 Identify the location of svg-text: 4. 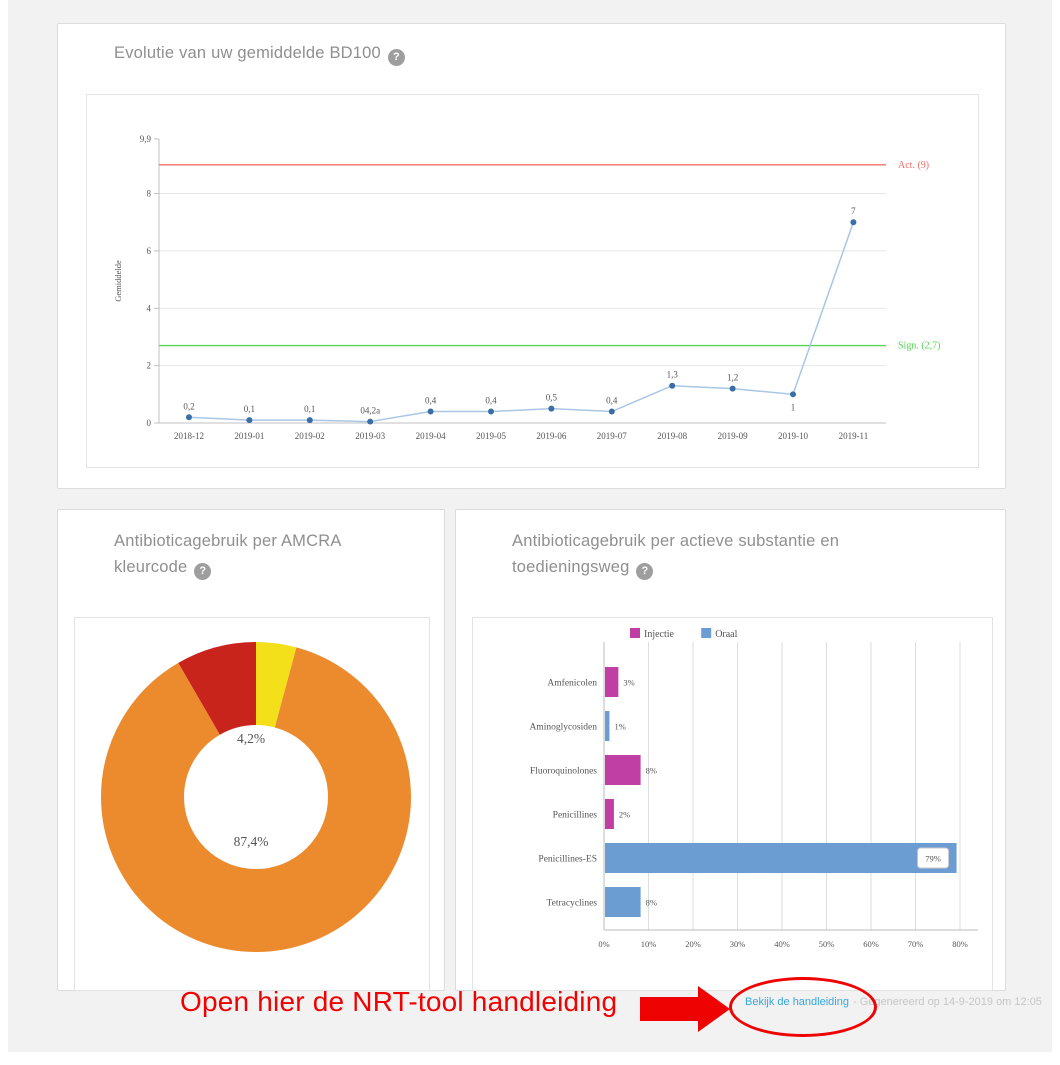
(149, 308).